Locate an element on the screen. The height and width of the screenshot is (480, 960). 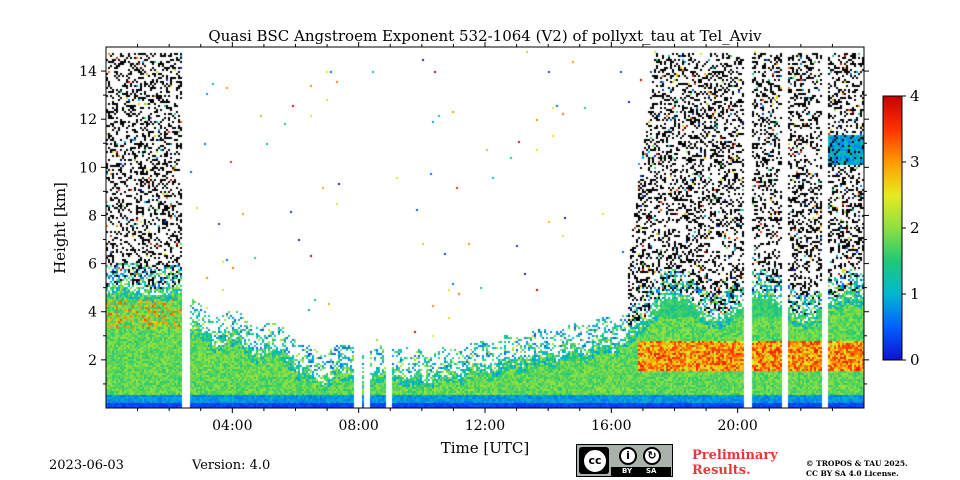
x-axis-label: Time [UTC] is located at coordinates (485, 448).